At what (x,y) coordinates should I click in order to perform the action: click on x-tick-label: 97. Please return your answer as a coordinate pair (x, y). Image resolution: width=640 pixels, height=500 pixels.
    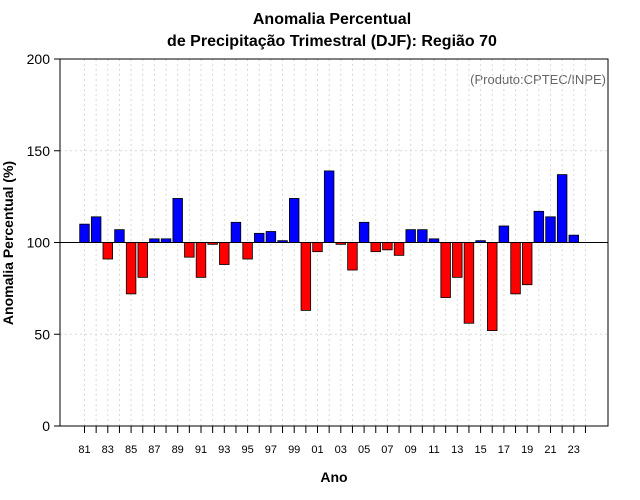
    Looking at the image, I should click on (271, 450).